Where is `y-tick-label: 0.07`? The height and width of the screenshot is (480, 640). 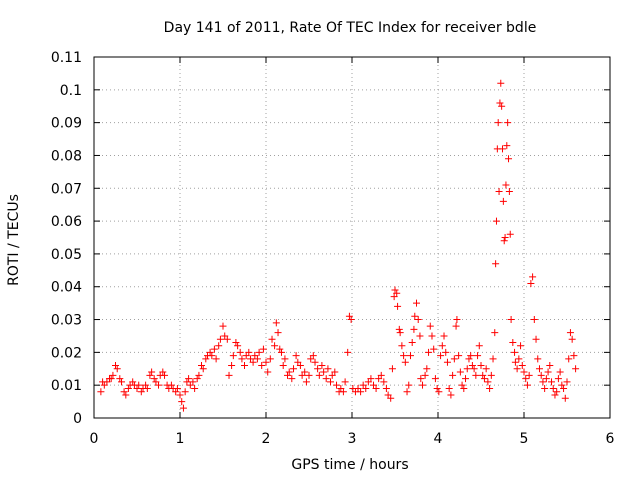 y-tick-label: 0.07 is located at coordinates (66, 189).